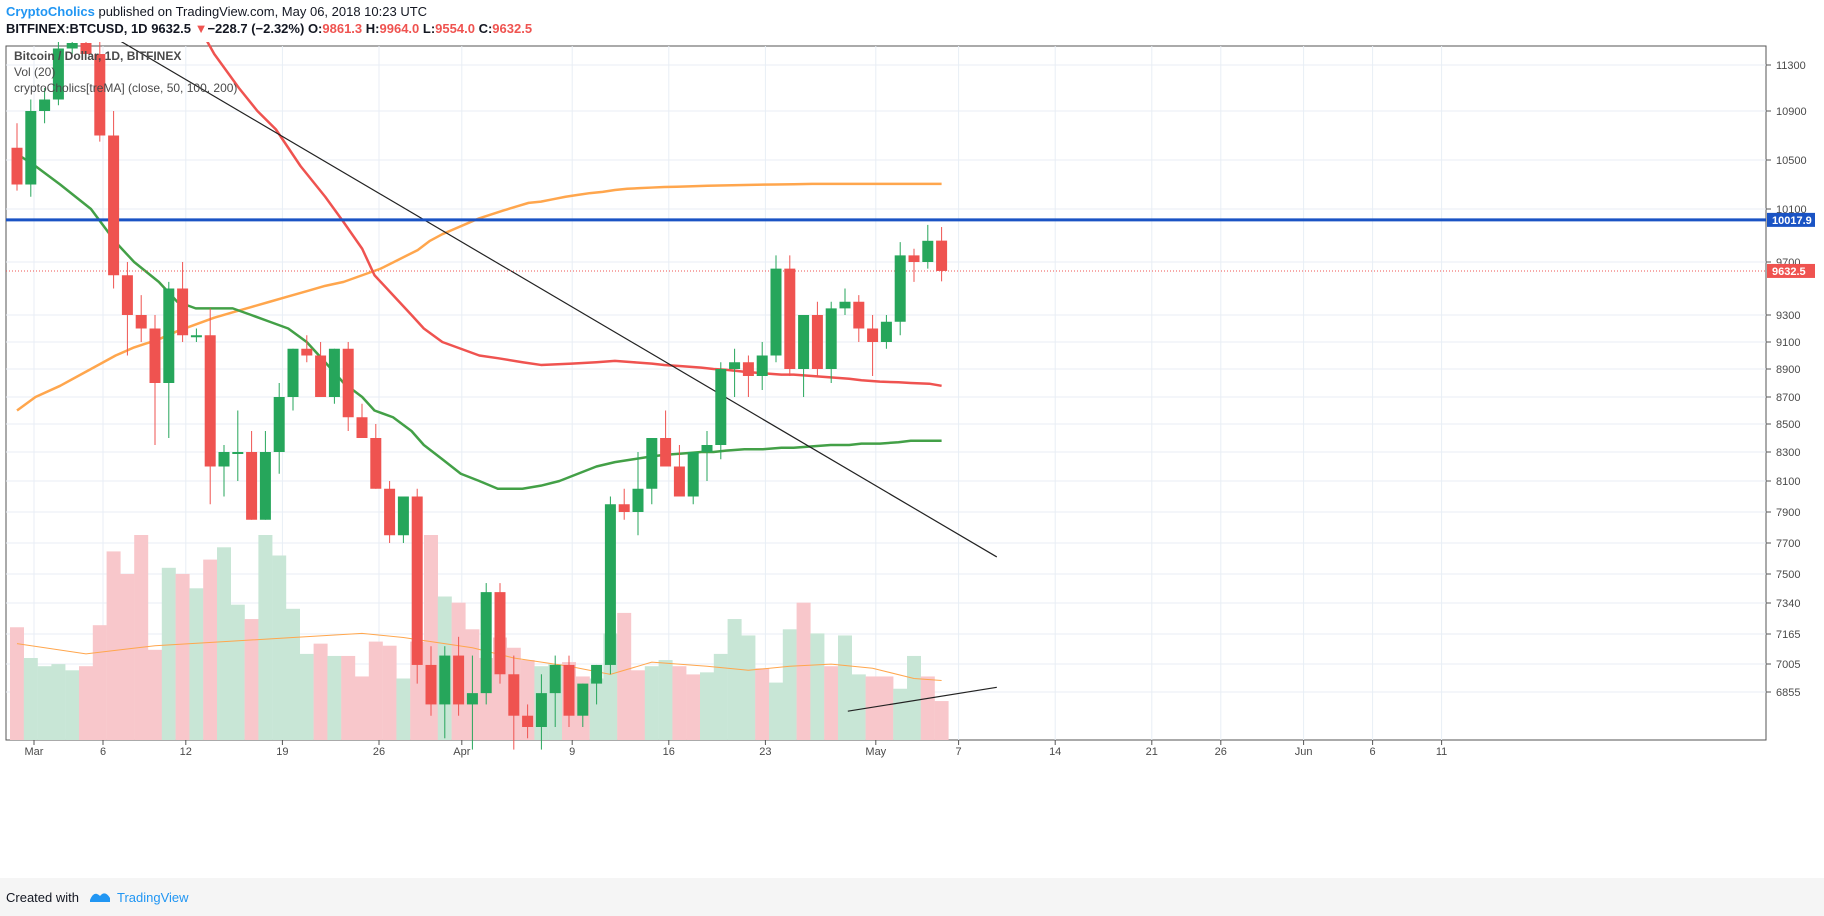  I want to click on price-tick-label: 7700, so click(1788, 544).